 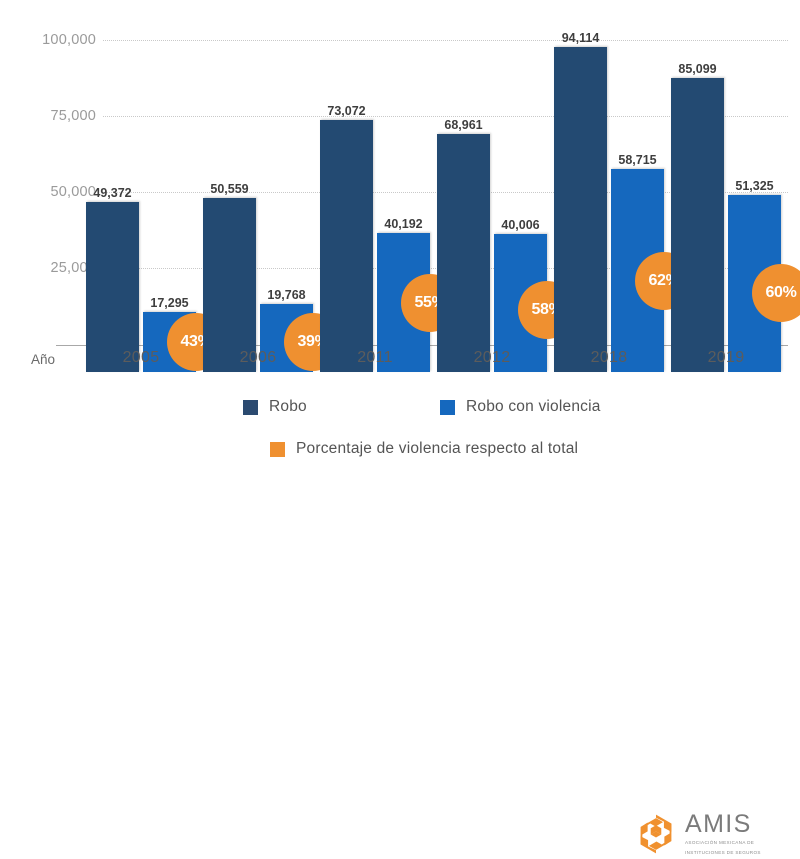 I want to click on amis-logo-name: AMIS, so click(x=718, y=823).